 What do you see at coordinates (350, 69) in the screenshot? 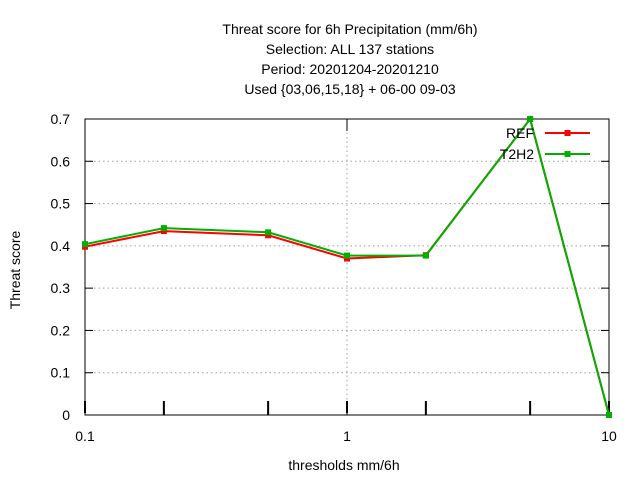
I see `title-line-3: Period: 20201204-20201210` at bounding box center [350, 69].